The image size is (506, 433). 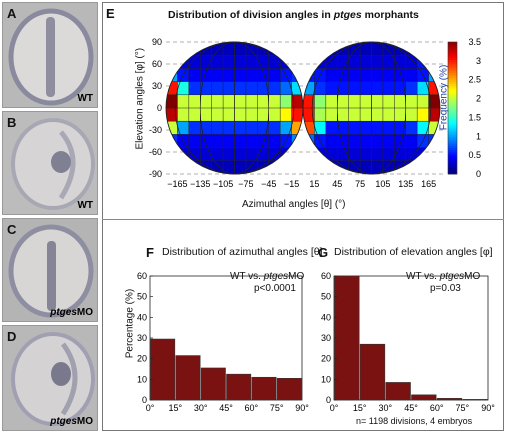 What do you see at coordinates (411, 408) in the screenshot?
I see `x-tick-label: 45°` at bounding box center [411, 408].